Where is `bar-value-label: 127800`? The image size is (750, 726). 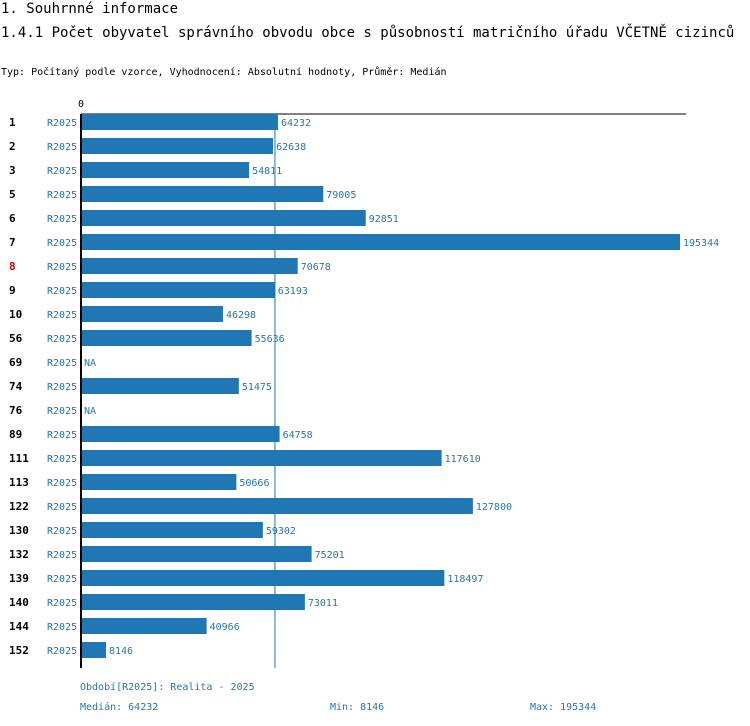 bar-value-label: 127800 is located at coordinates (494, 507).